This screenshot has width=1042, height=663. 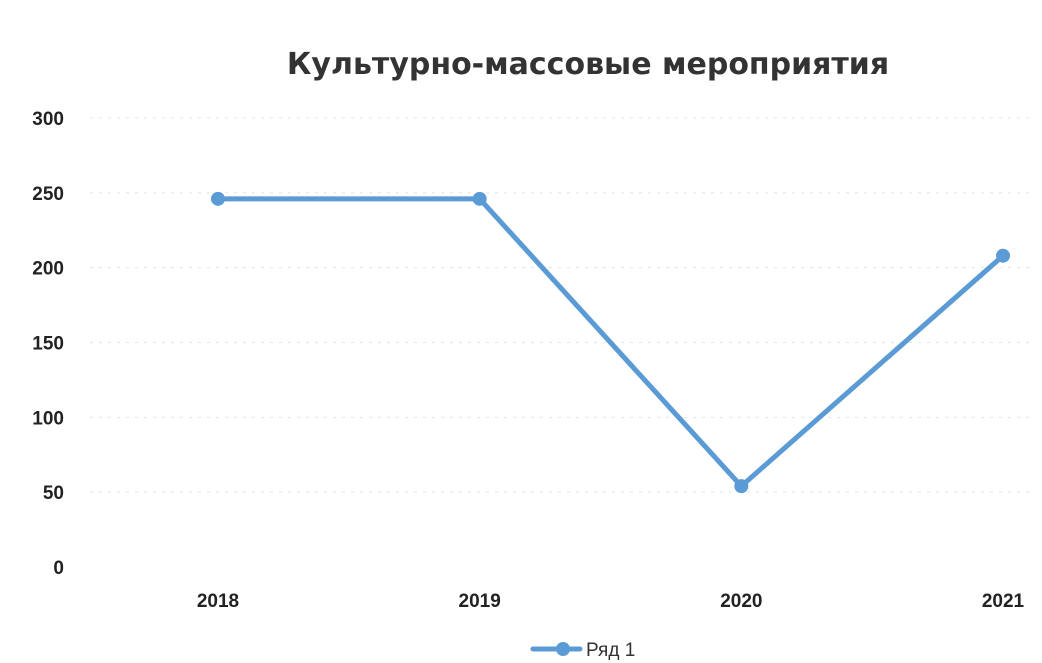 What do you see at coordinates (53, 493) in the screenshot?
I see `y-tick-label-50: 50` at bounding box center [53, 493].